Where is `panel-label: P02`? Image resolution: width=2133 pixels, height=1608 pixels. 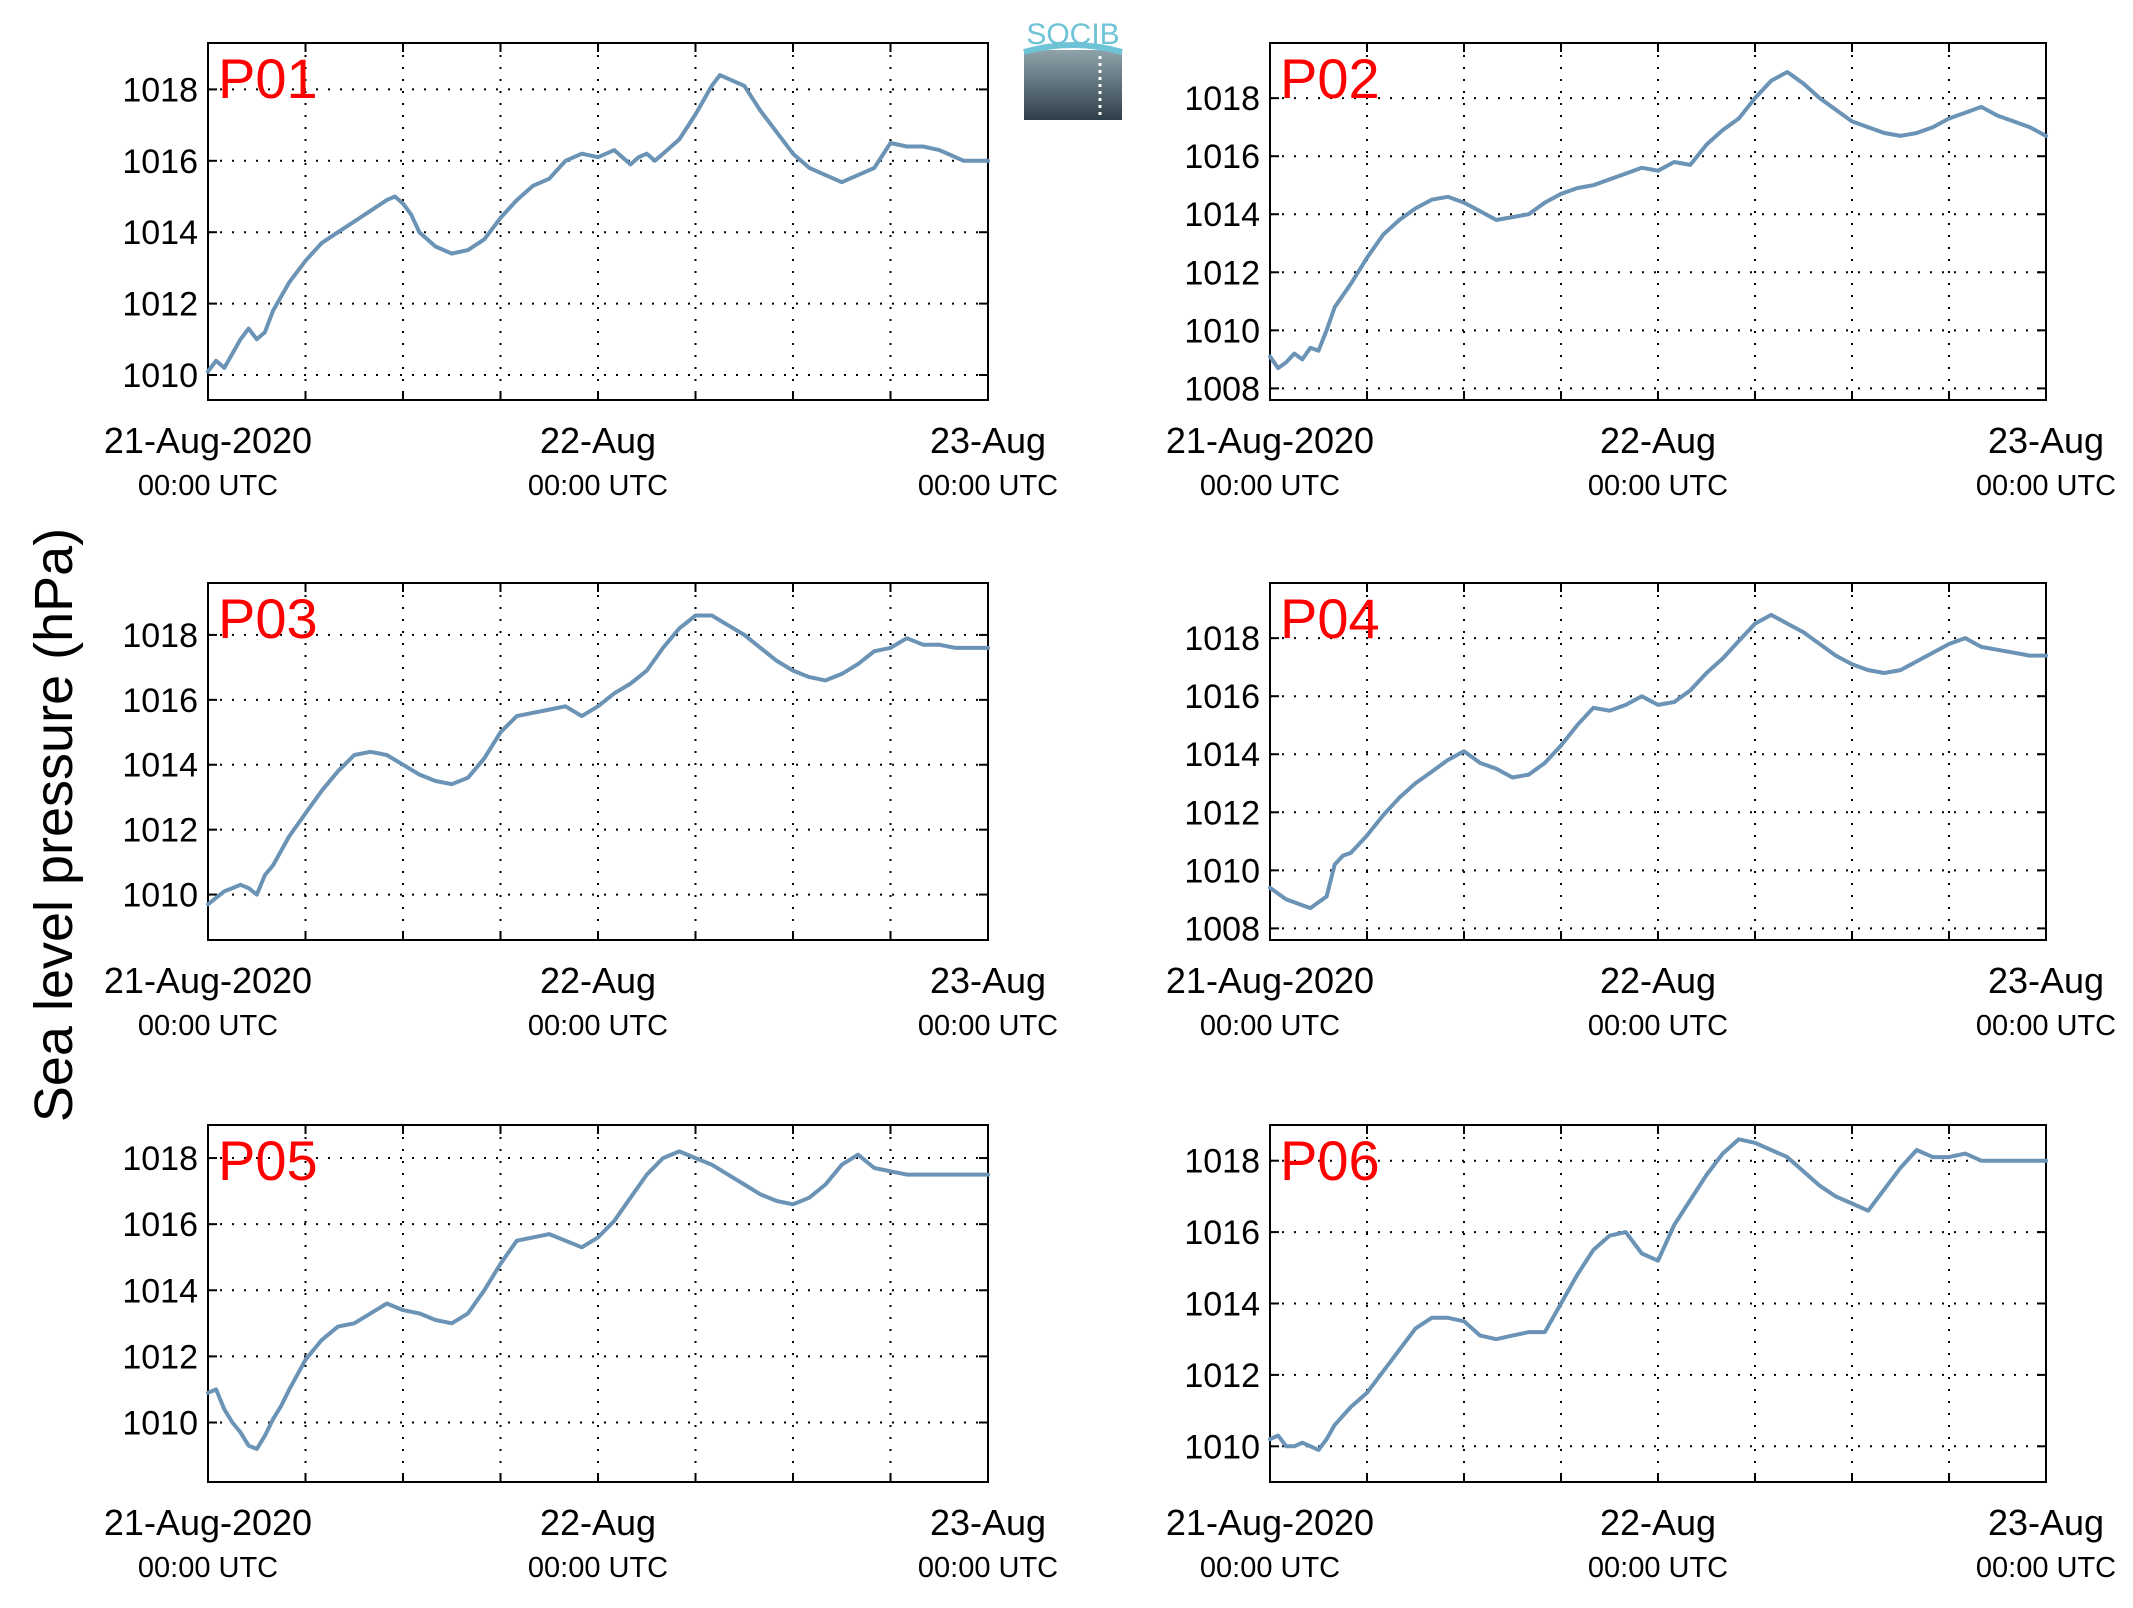 panel-label: P02 is located at coordinates (1330, 78).